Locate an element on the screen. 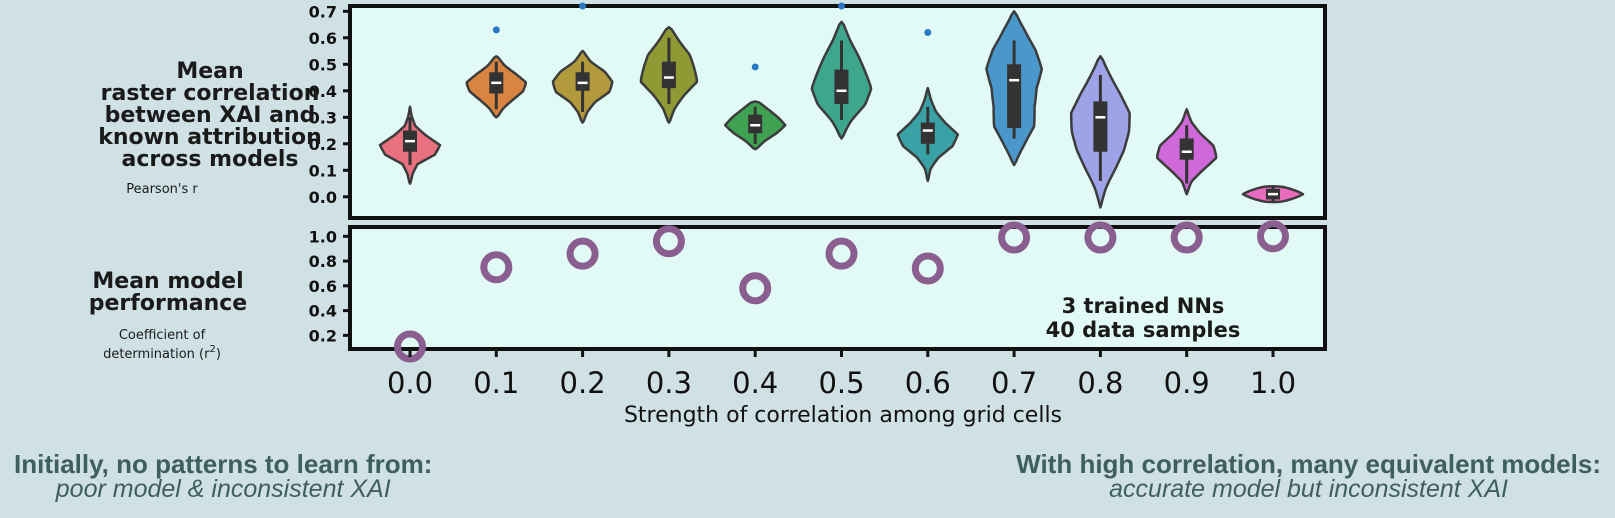  violin-y-tick-label: 0.5 is located at coordinates (323, 64).